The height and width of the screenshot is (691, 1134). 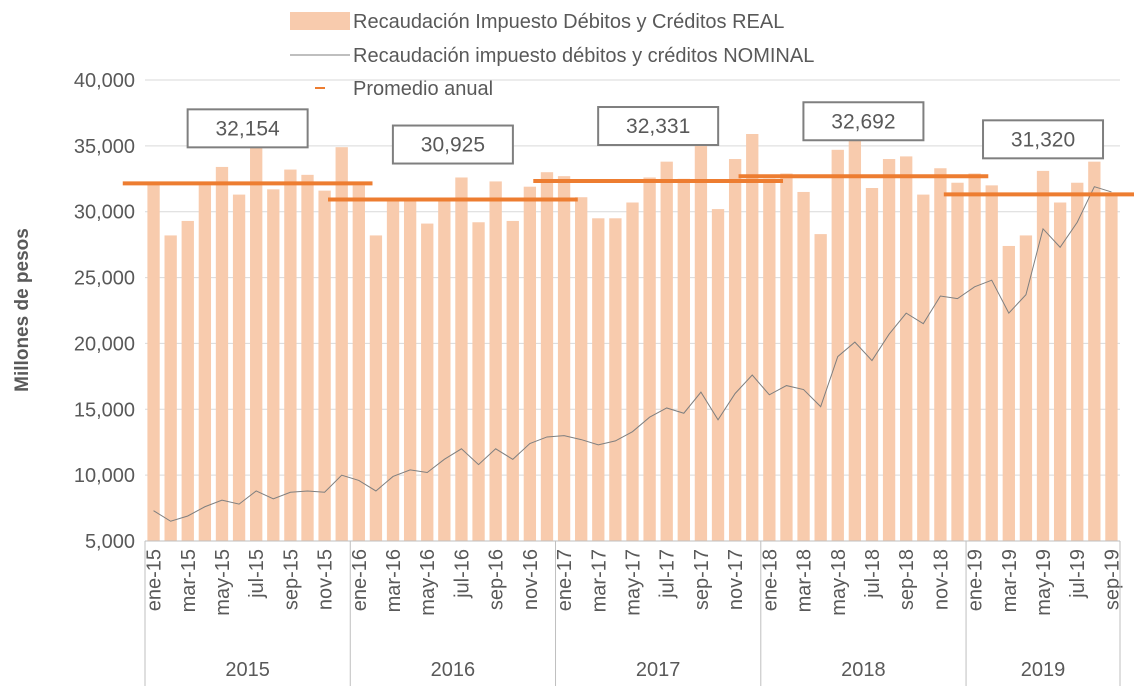 What do you see at coordinates (104, 213) in the screenshot?
I see `y-tick-label: 30,000` at bounding box center [104, 213].